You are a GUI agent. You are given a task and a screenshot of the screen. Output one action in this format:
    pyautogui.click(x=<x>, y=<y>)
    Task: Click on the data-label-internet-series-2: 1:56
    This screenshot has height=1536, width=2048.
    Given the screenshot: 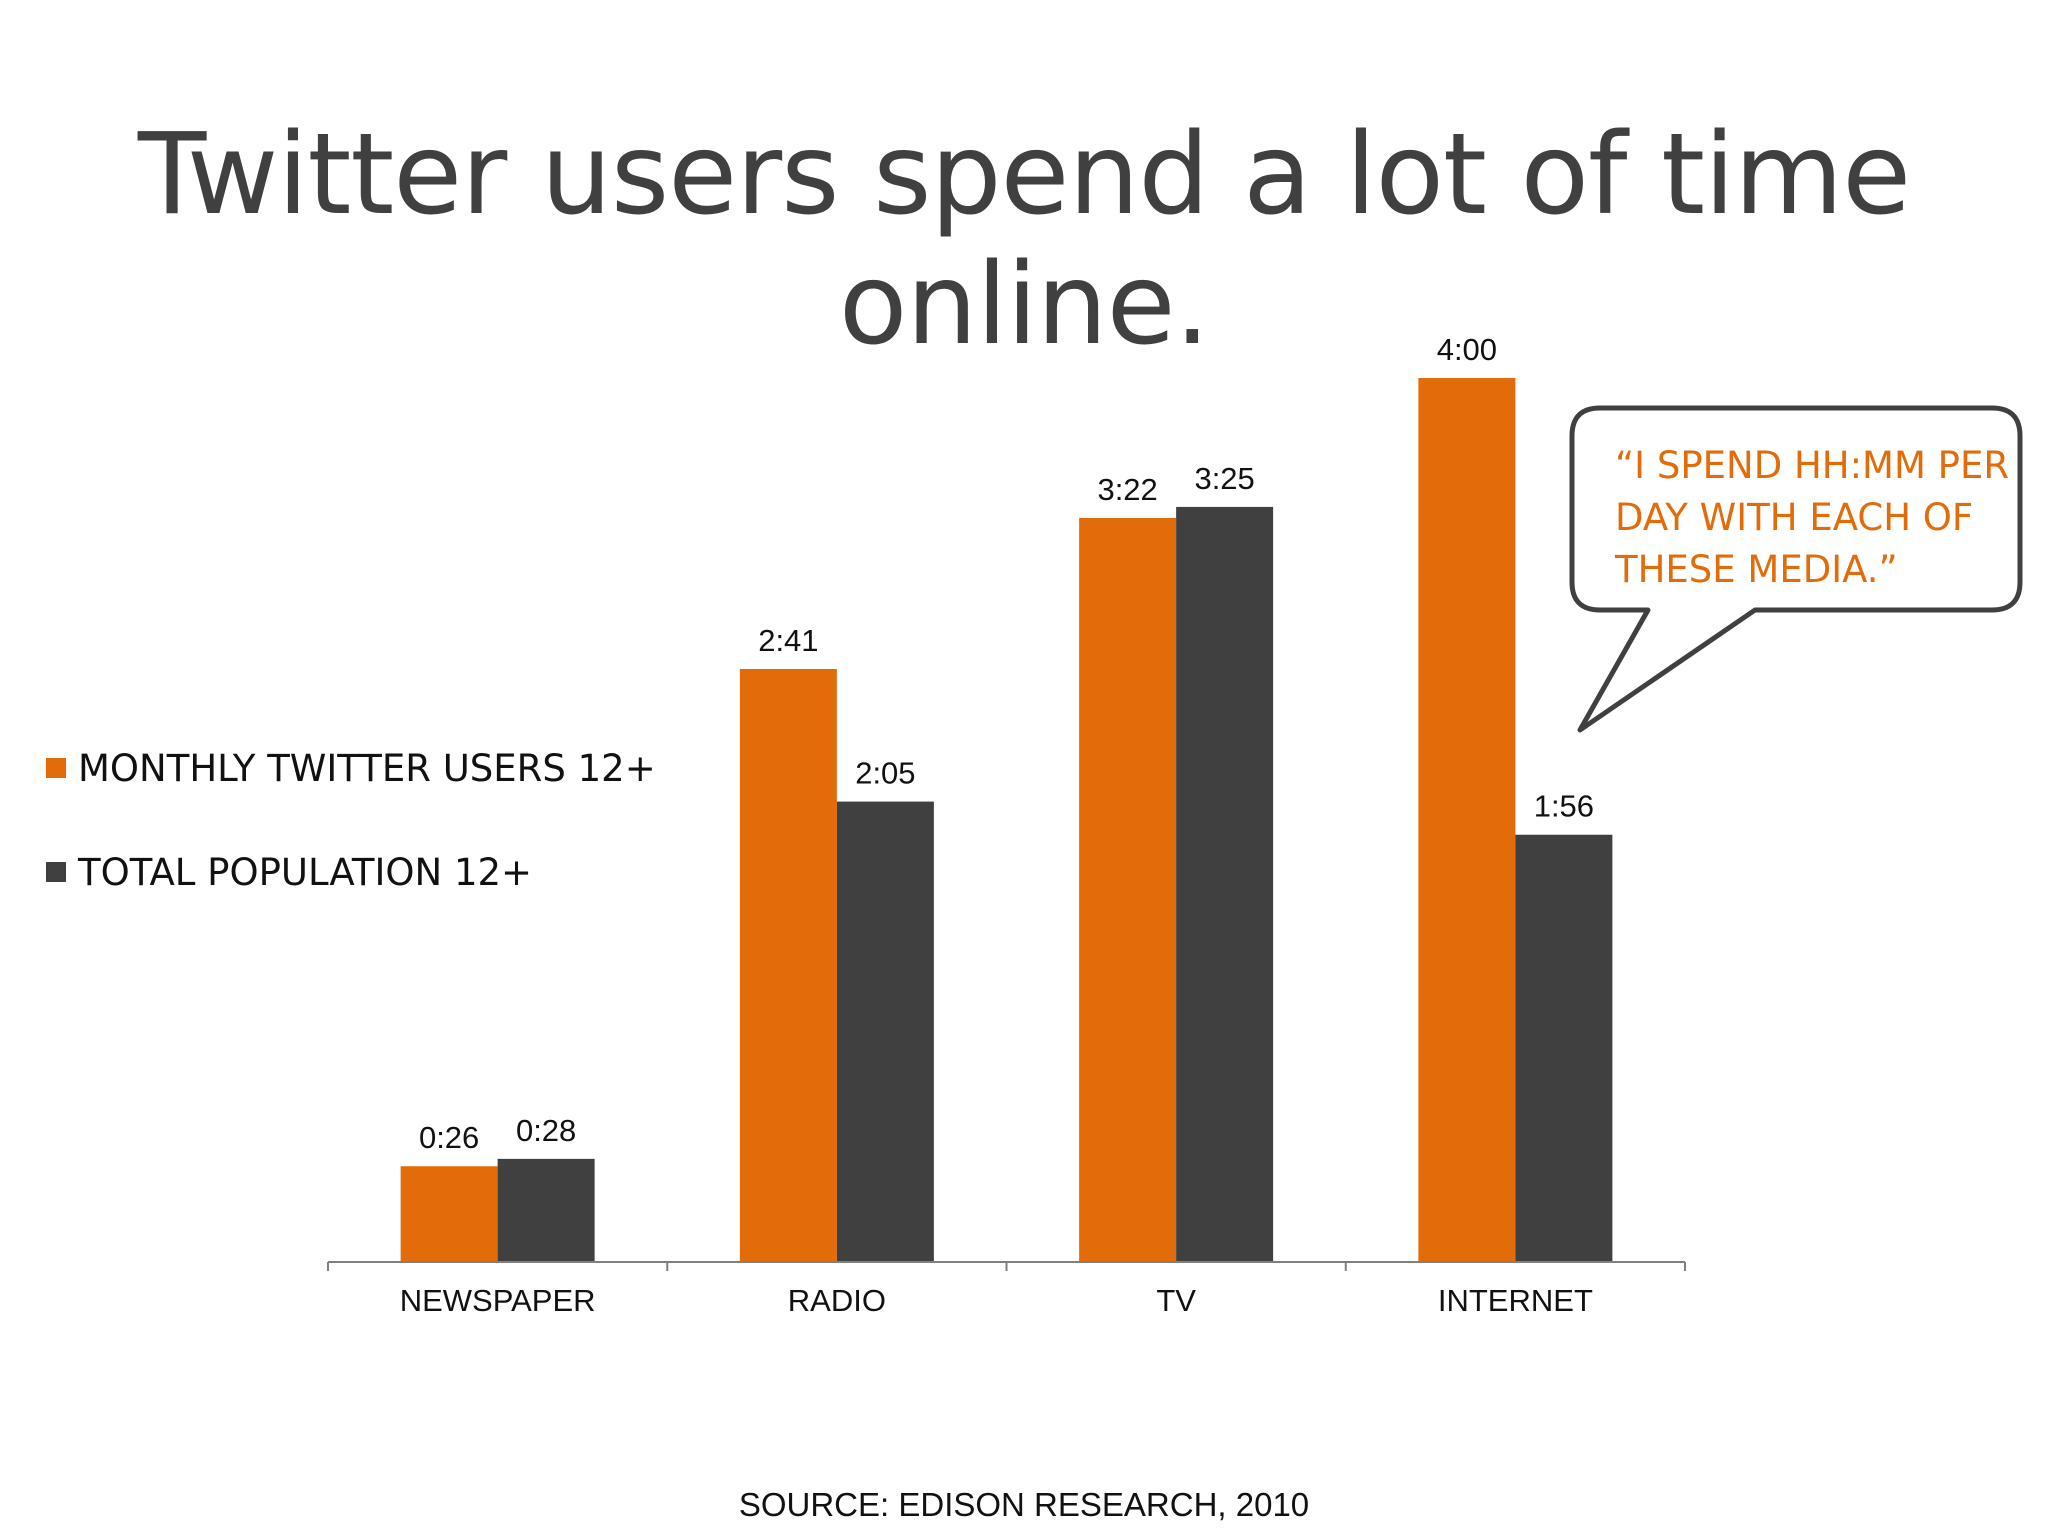 What is the action you would take?
    pyautogui.click(x=1564, y=806)
    